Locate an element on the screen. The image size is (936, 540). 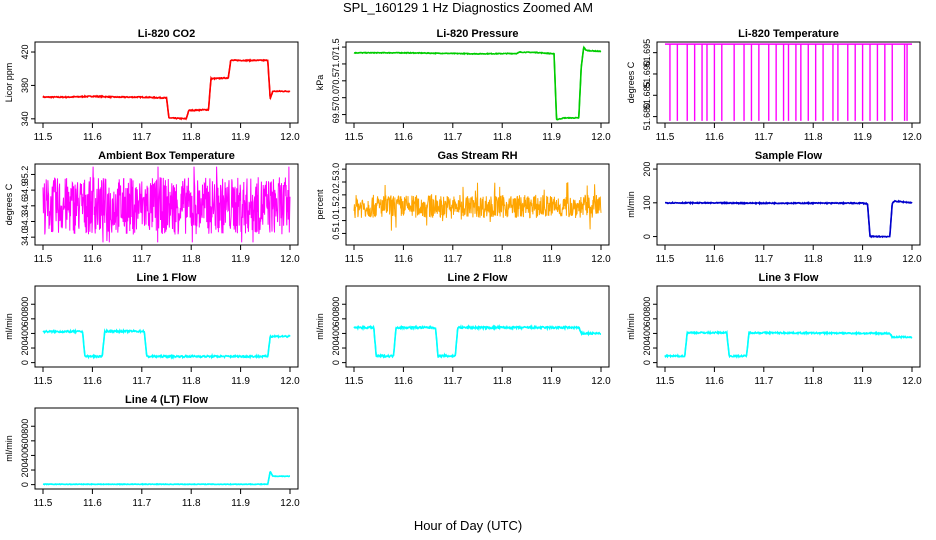
y-tick-label: 340 is located at coordinates (25, 118).